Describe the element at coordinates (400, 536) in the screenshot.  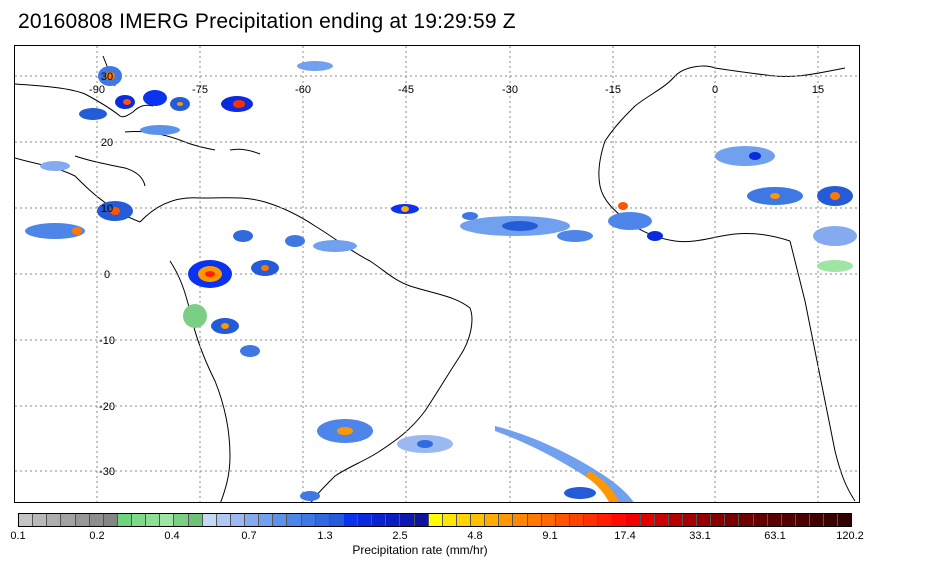
I see `colorbar-tick-label: 2.5` at that location.